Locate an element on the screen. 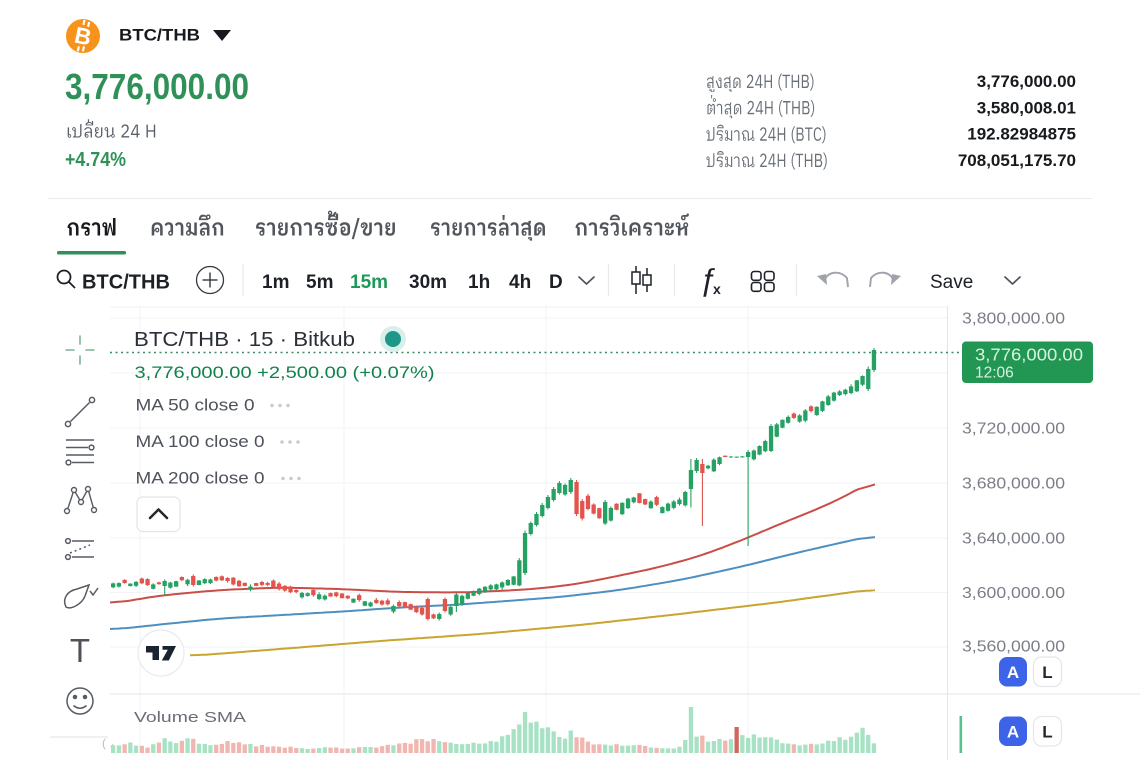 The height and width of the screenshot is (760, 1140). svg-text: 3,720,000.00 is located at coordinates (1013, 429).